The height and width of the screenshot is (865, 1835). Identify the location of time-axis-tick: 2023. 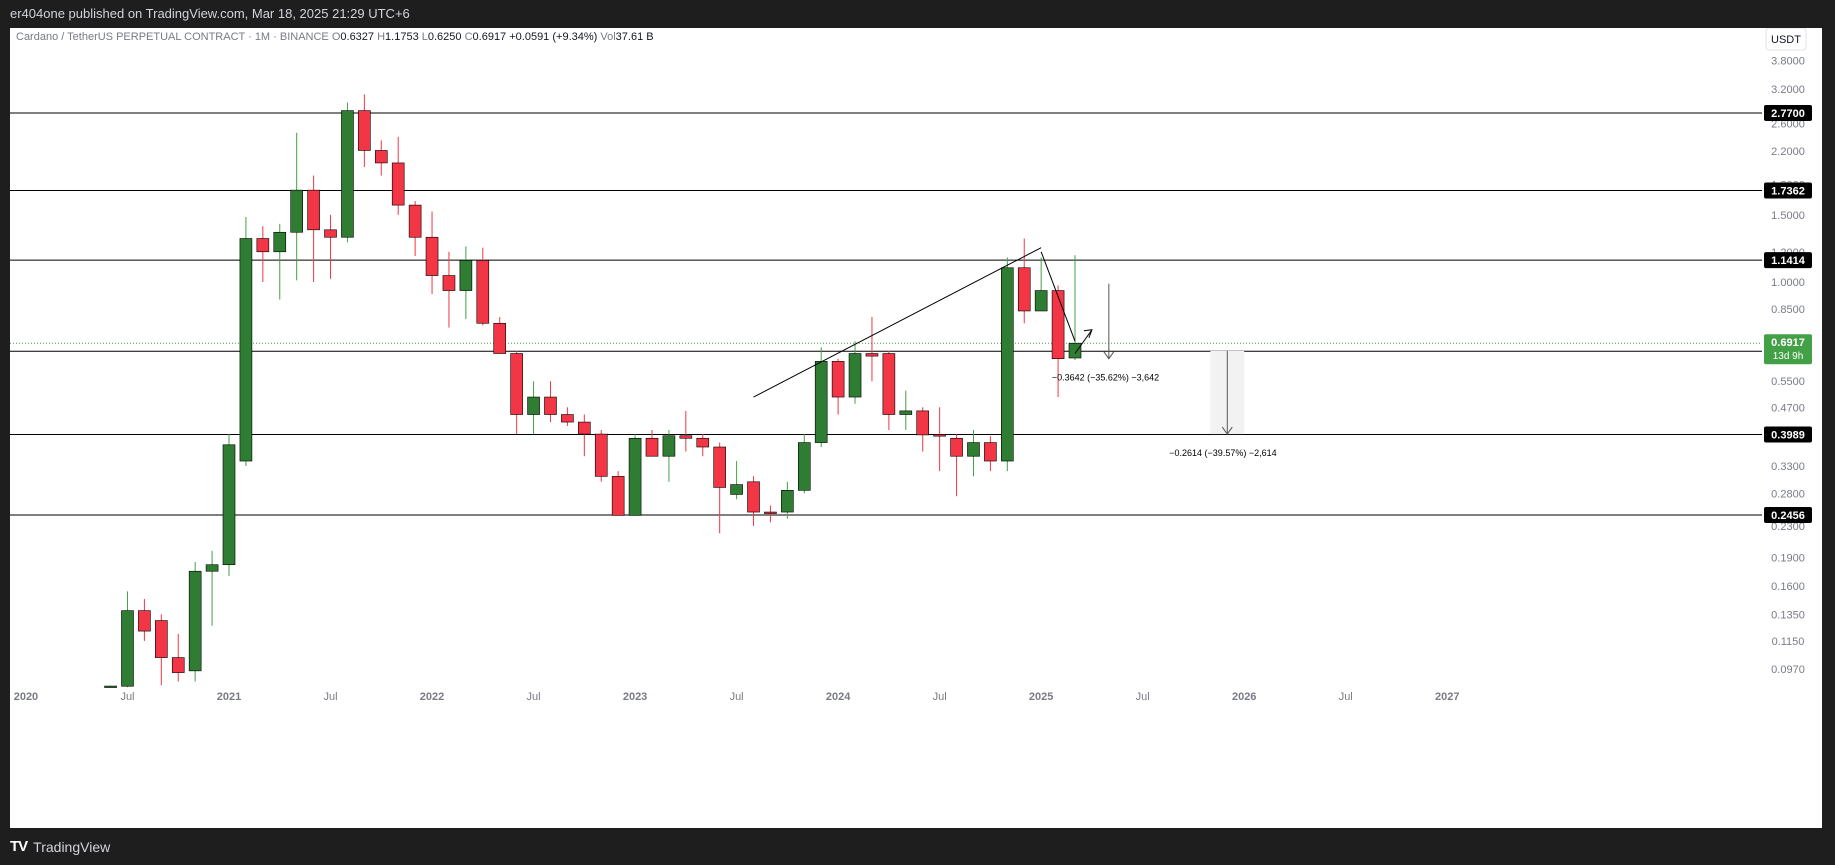
(635, 697).